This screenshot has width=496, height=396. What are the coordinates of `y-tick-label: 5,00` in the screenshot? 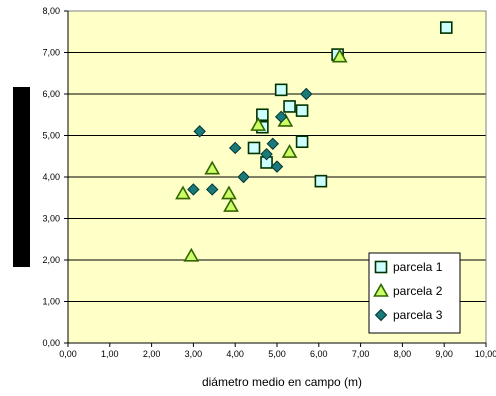 It's located at (51, 136).